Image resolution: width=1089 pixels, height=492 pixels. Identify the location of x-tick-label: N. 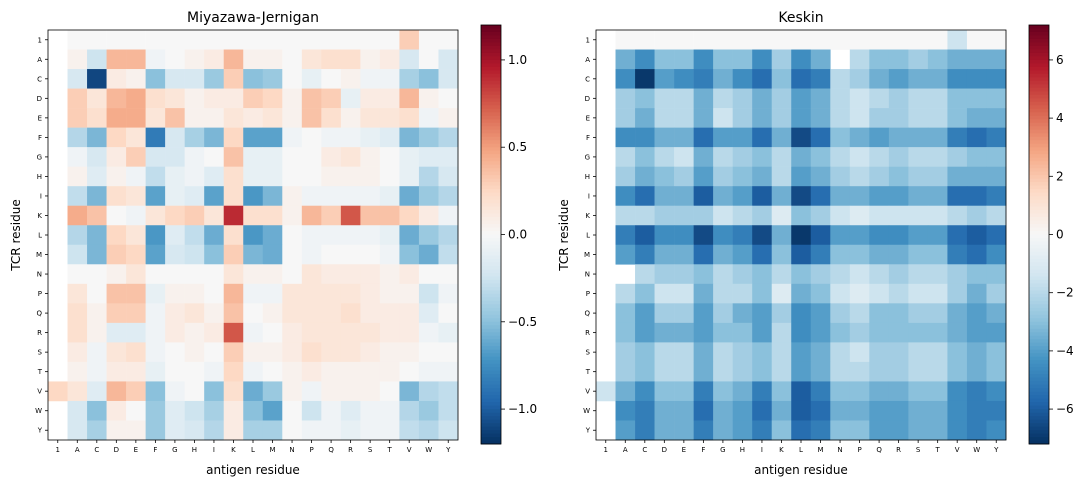
(291, 450).